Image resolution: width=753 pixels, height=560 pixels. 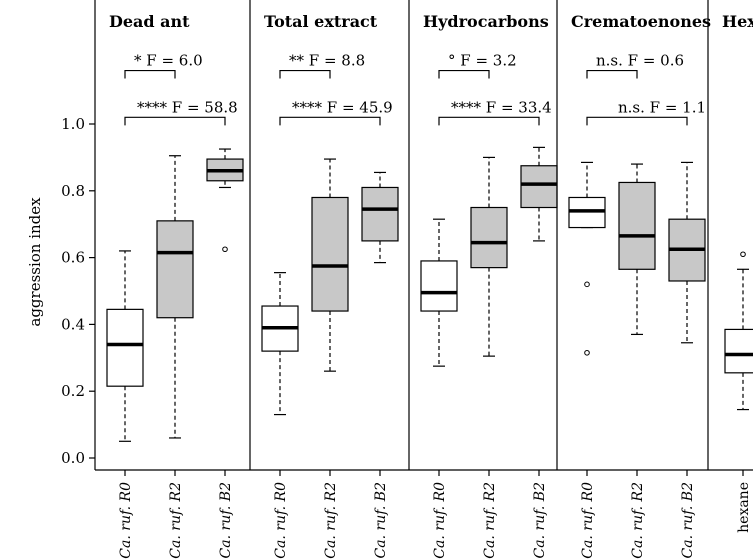 What do you see at coordinates (187, 107) in the screenshot?
I see `significance-label: **** F = 58.8` at bounding box center [187, 107].